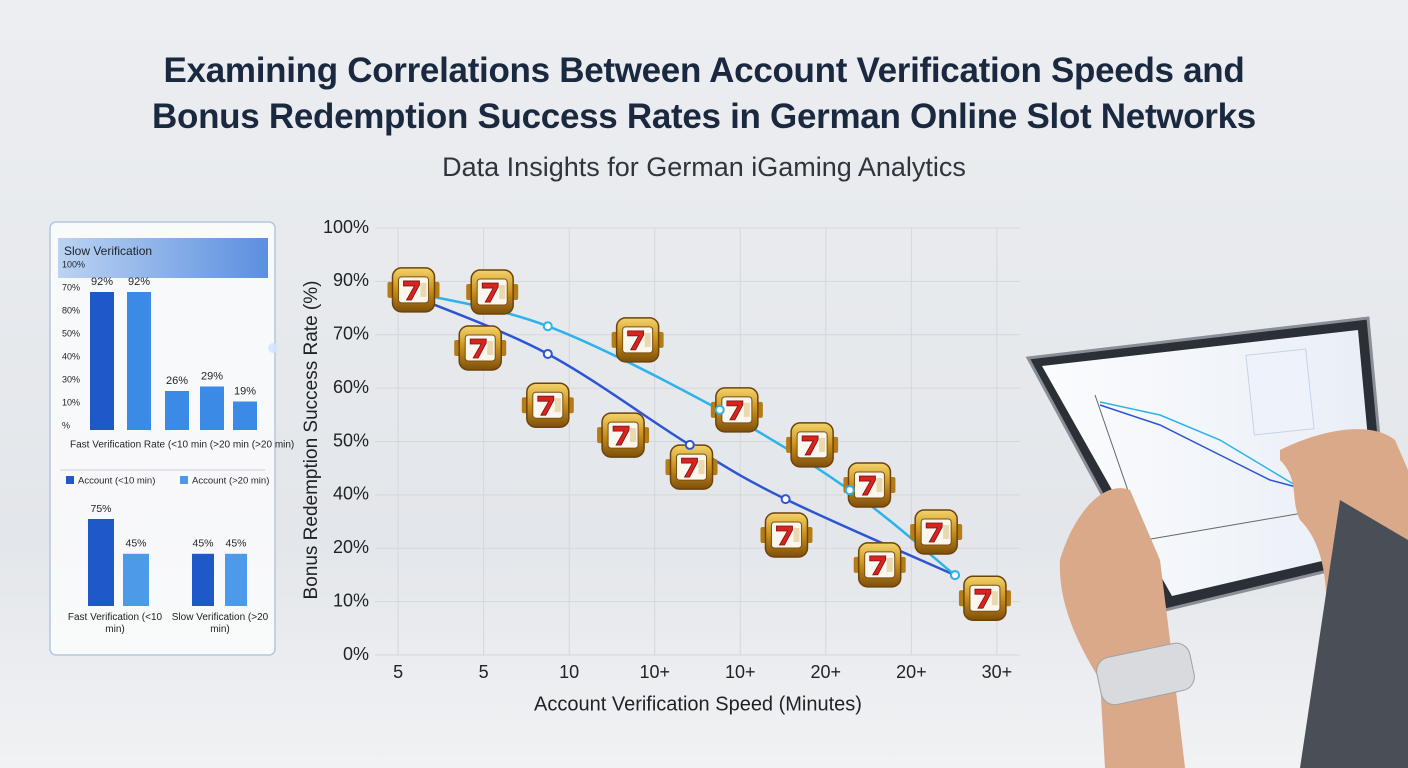  Describe the element at coordinates (100, 509) in the screenshot. I see `bar-value-label: 75%` at that location.